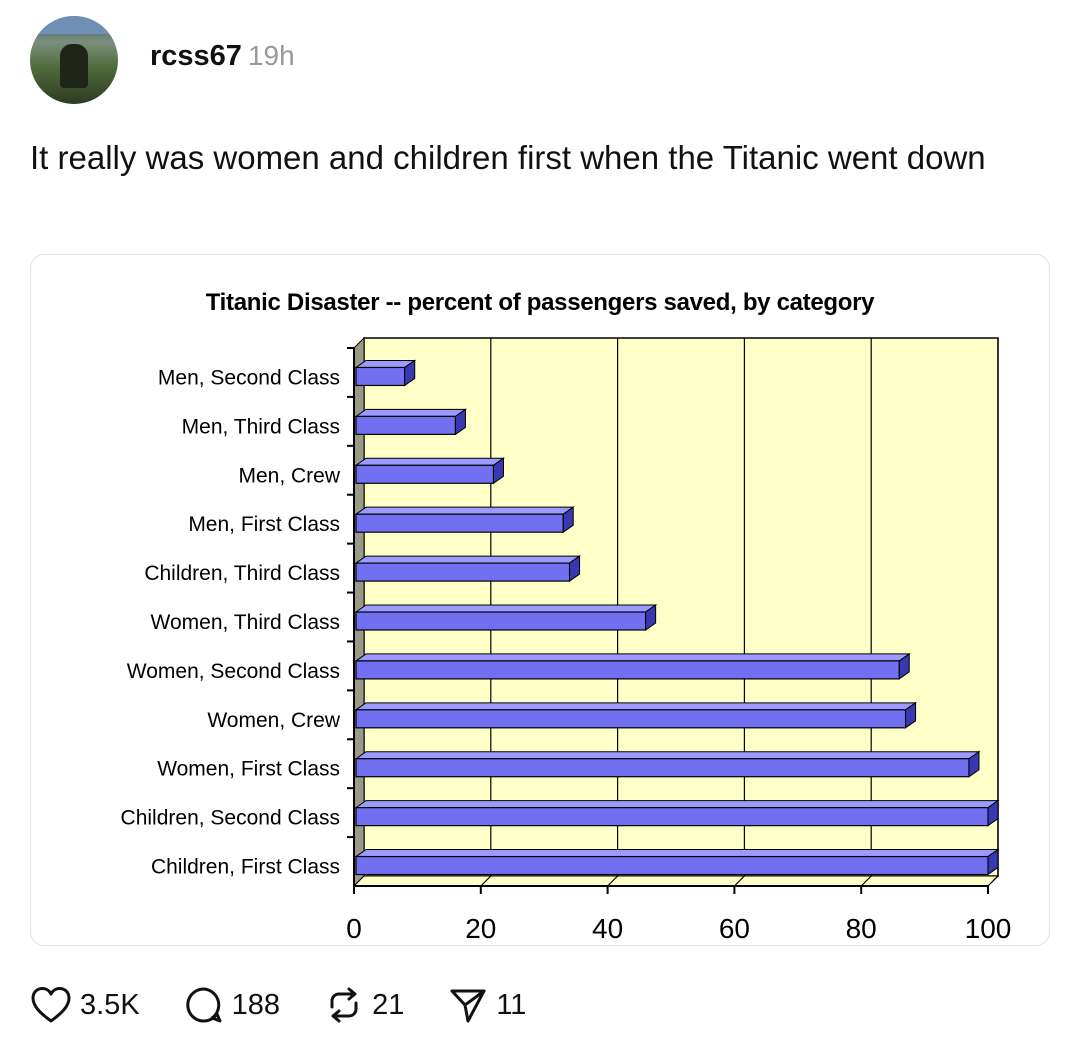 Image resolution: width=1080 pixels, height=1038 pixels. Describe the element at coordinates (74, 66) in the screenshot. I see `avatar-figure` at that location.